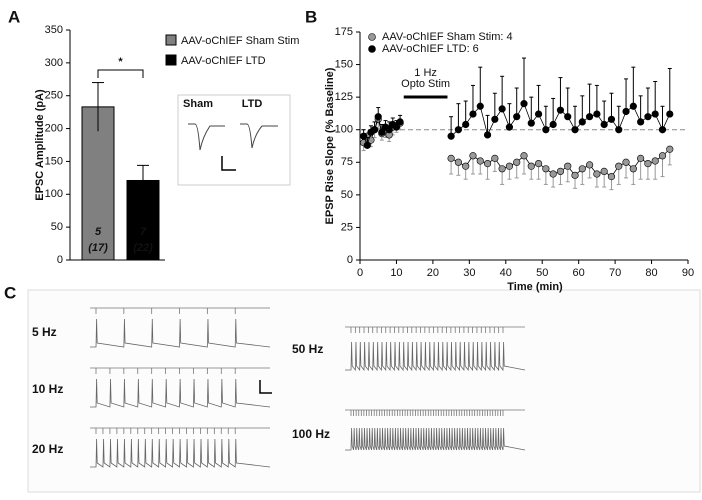 The height and width of the screenshot is (500, 702). I want to click on x-tick-label: 80, so click(651, 273).